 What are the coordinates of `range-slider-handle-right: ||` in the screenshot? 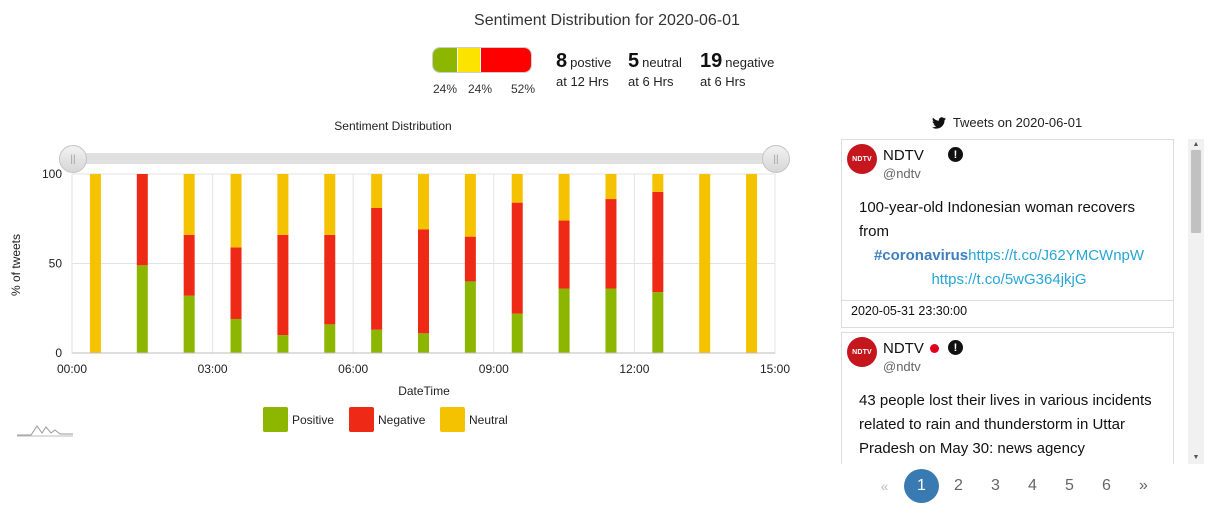 It's located at (776, 159).